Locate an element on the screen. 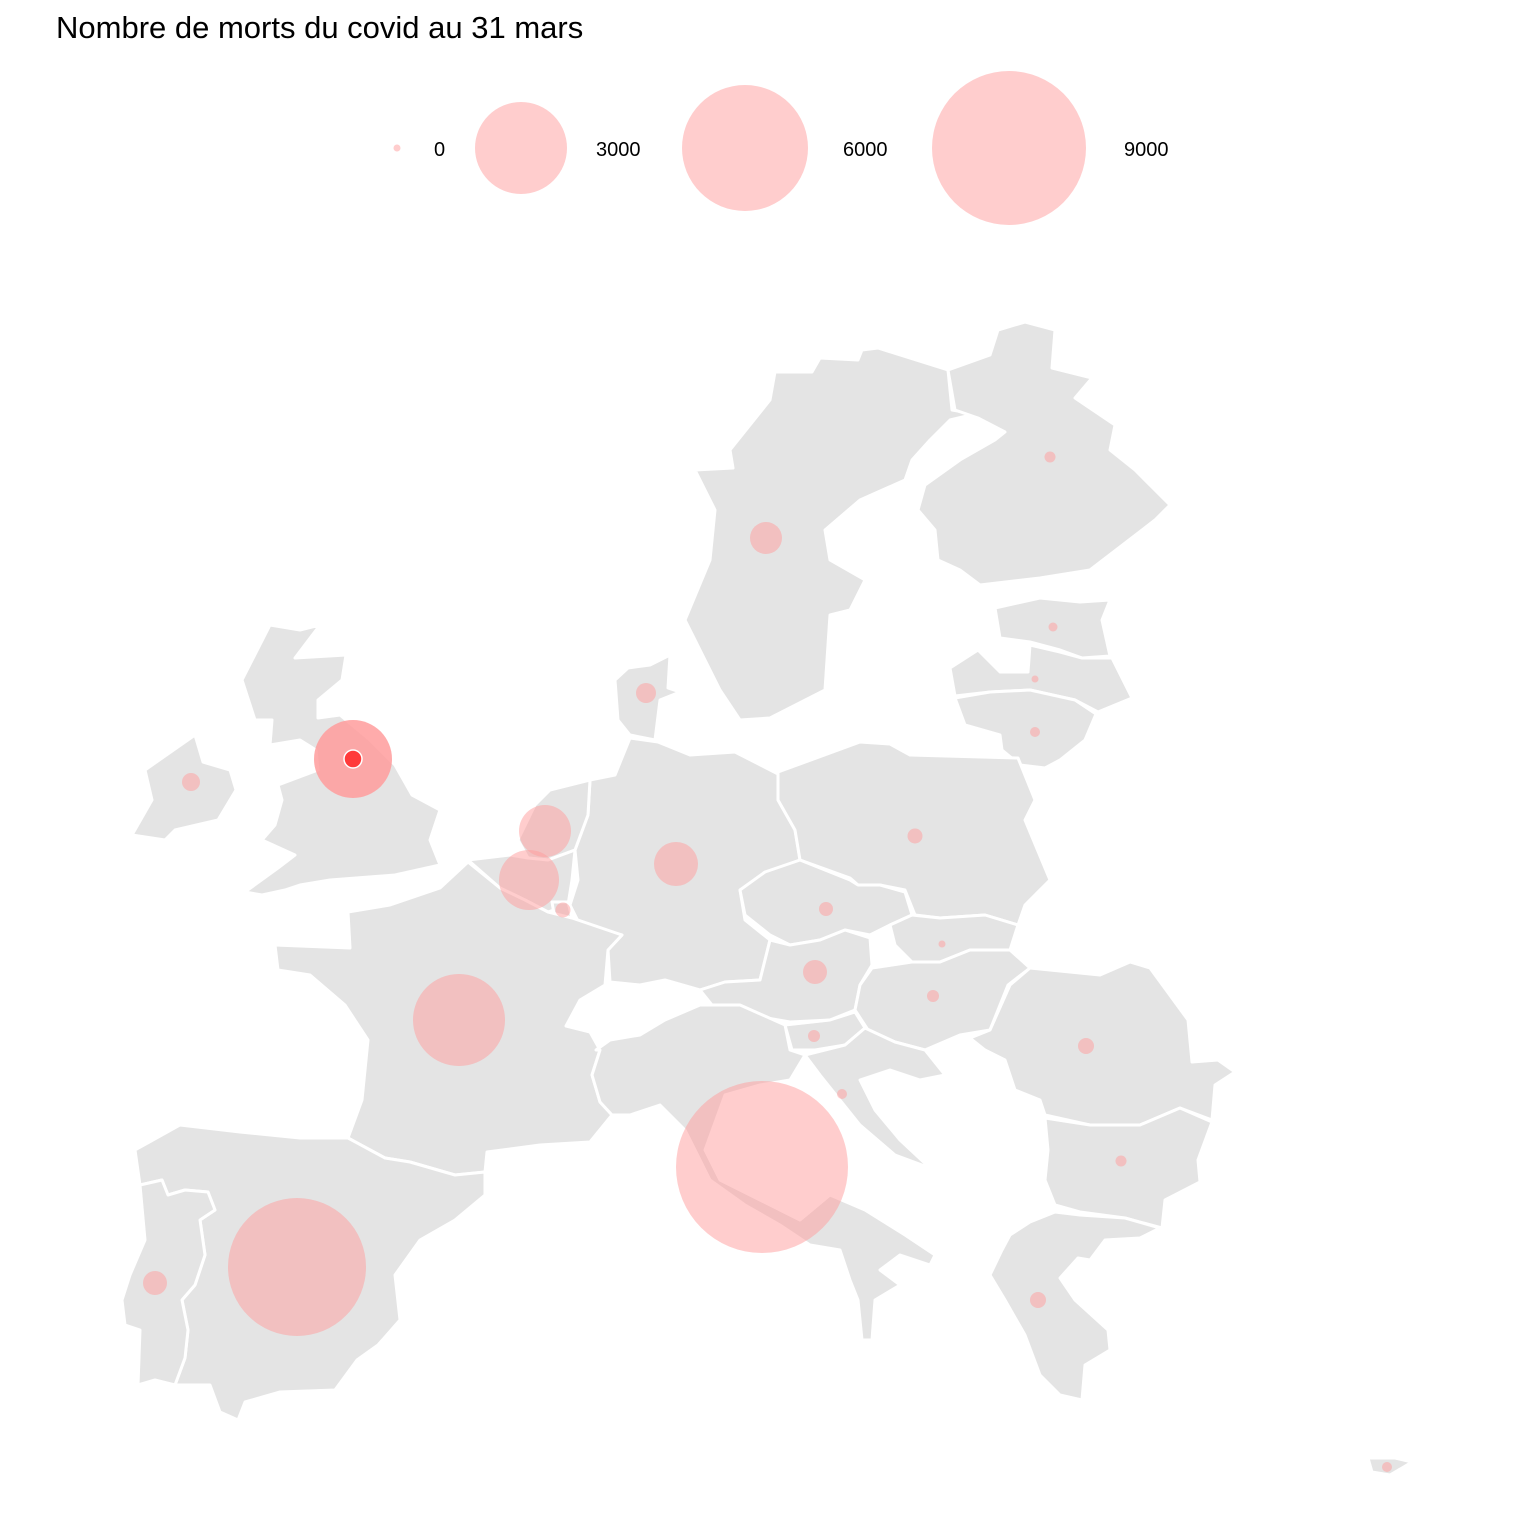 The width and height of the screenshot is (1536, 1536). bubble-france is located at coordinates (459, 1020).